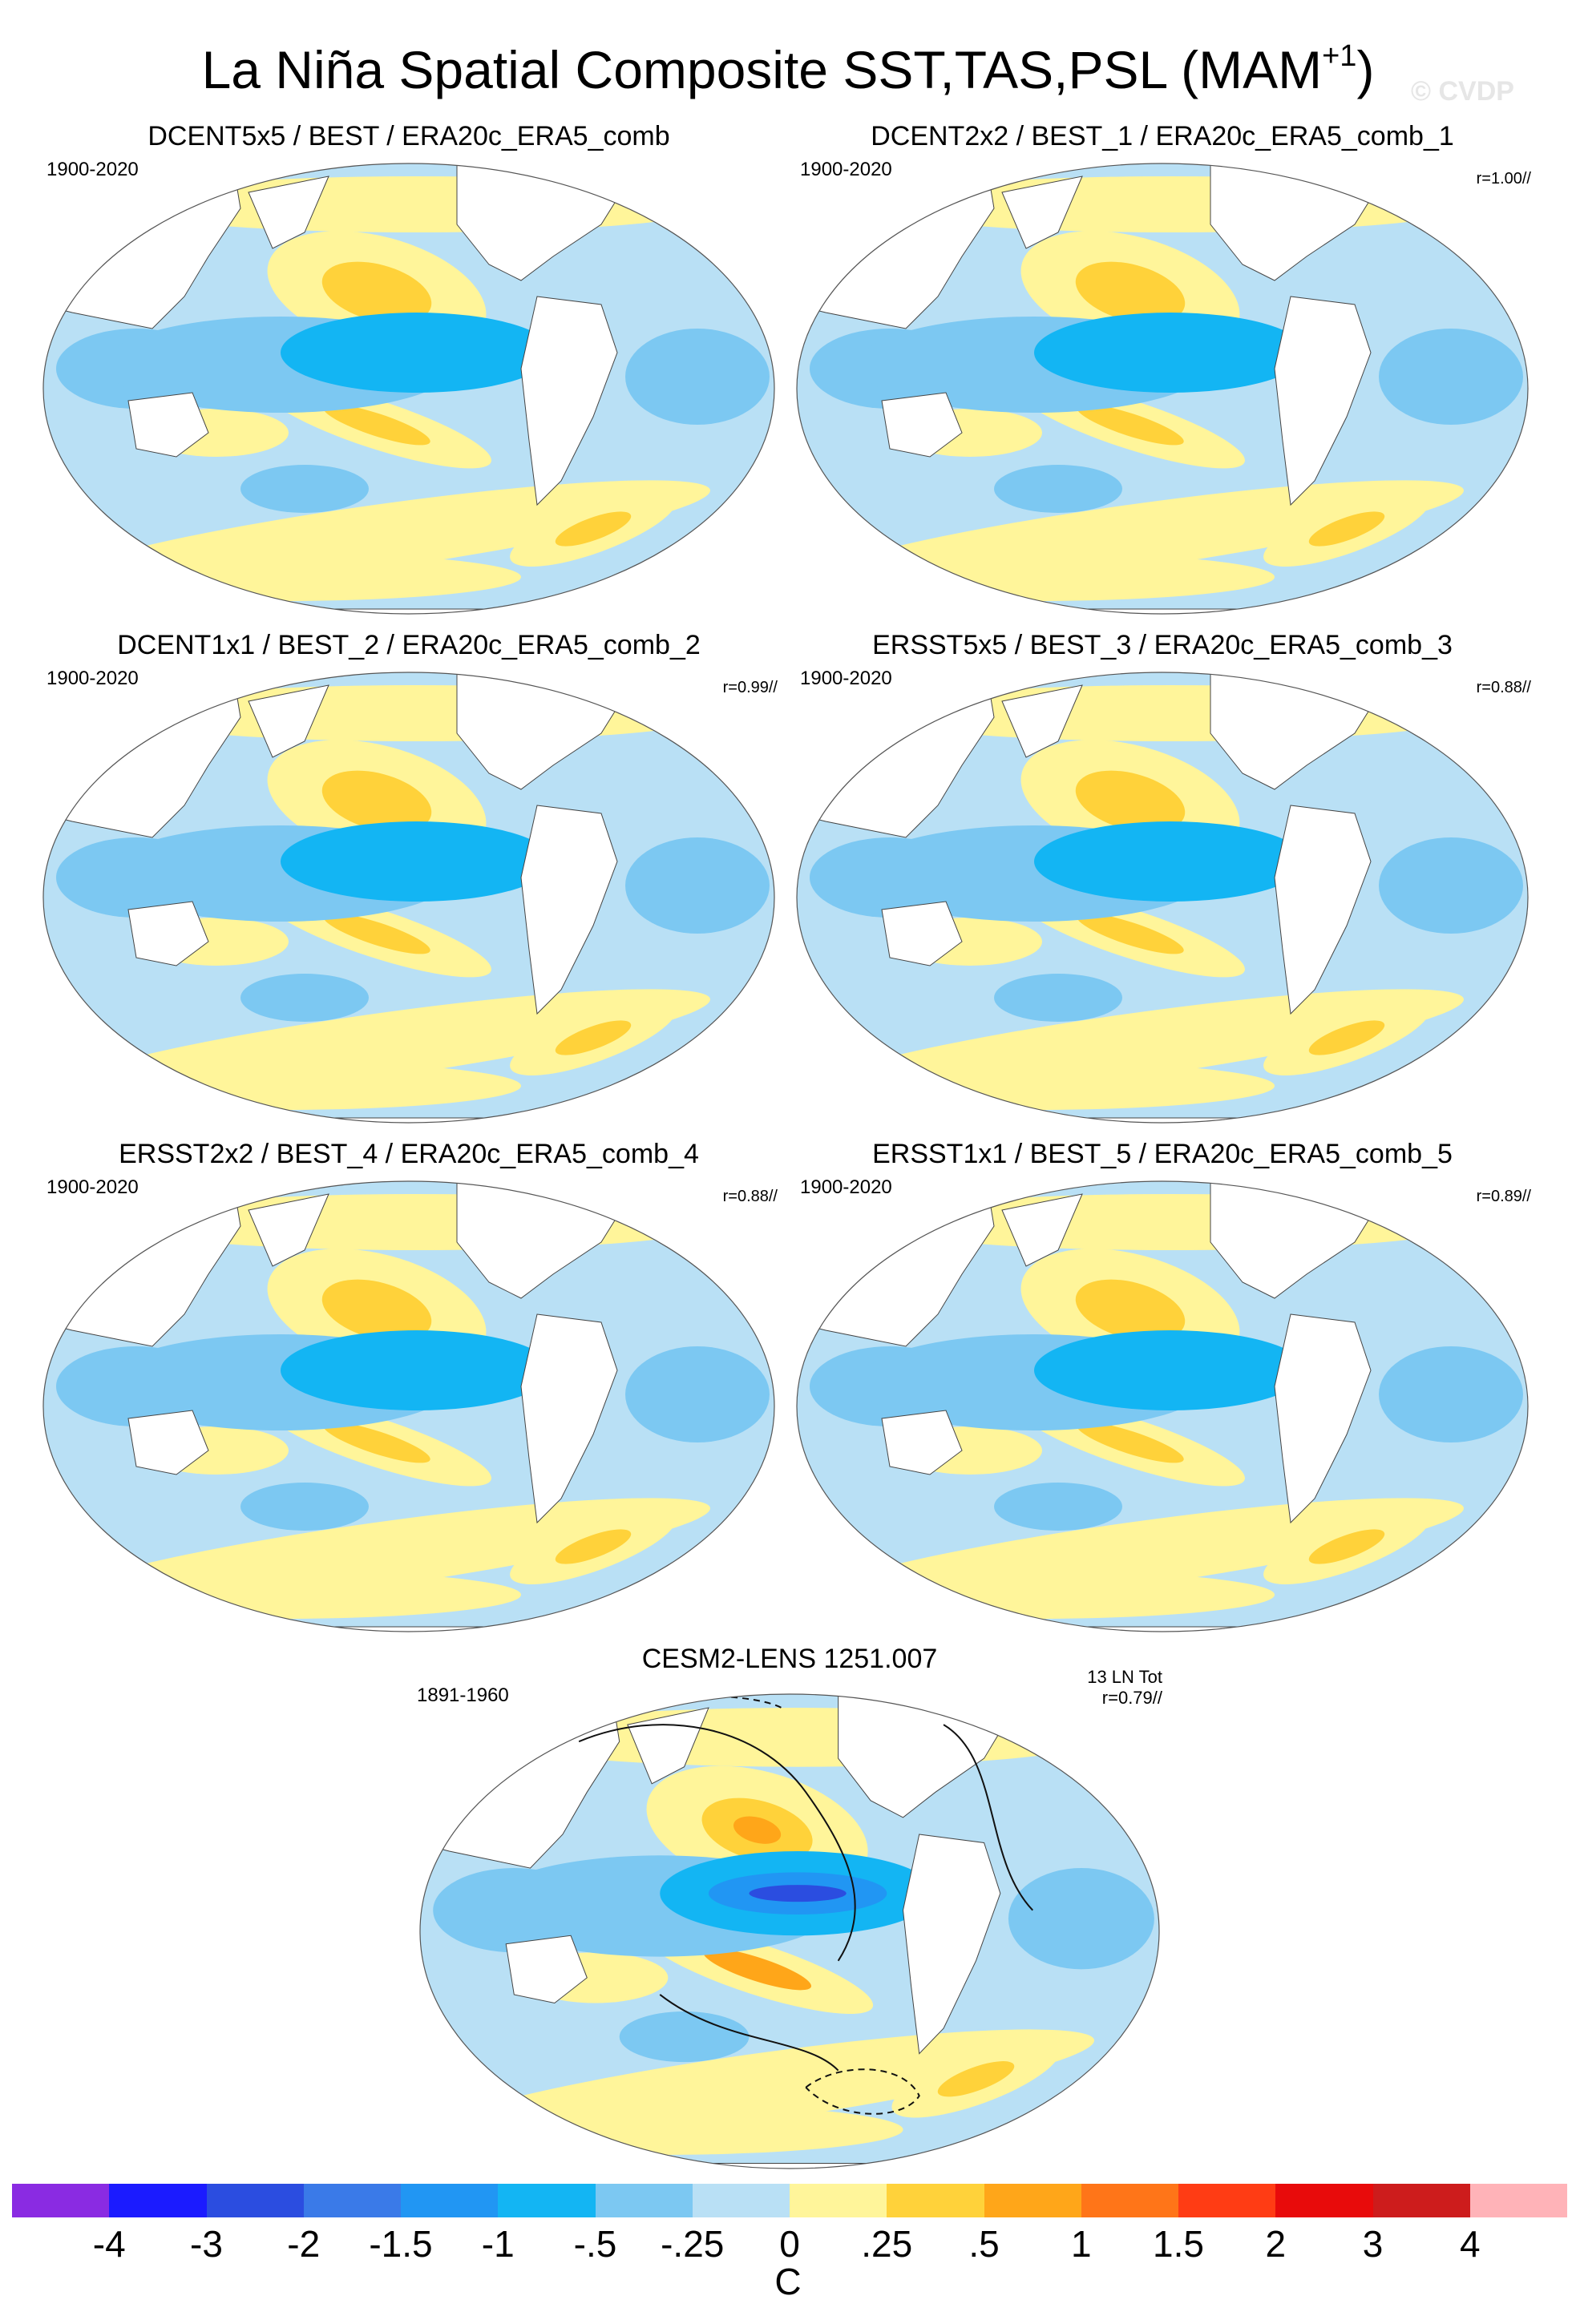 This screenshot has height=2324, width=1576. I want to click on panel-title: DCENT1x1 / BEST_2 / ERA20c_ERA5_comb_2, so click(409, 645).